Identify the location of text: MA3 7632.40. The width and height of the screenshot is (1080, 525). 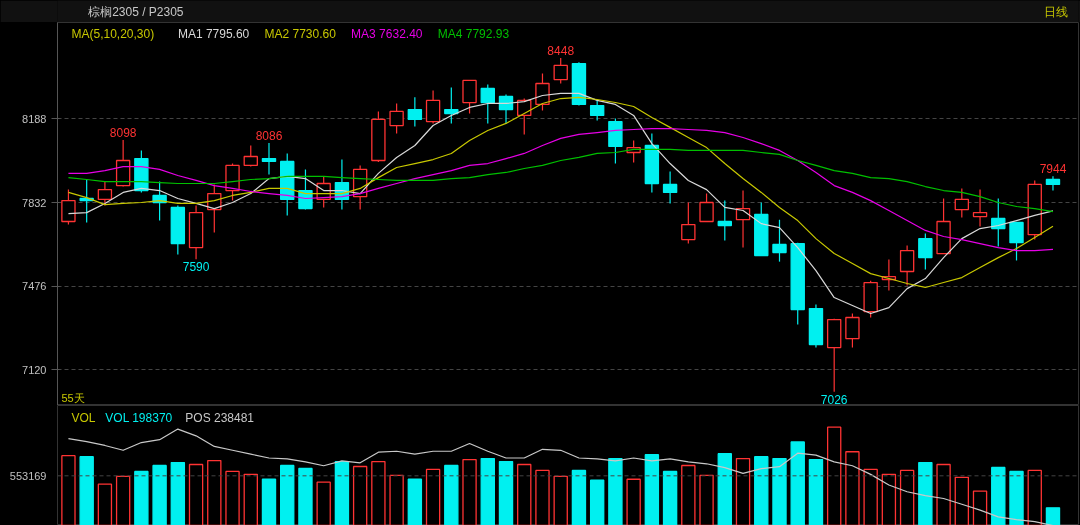
(387, 33).